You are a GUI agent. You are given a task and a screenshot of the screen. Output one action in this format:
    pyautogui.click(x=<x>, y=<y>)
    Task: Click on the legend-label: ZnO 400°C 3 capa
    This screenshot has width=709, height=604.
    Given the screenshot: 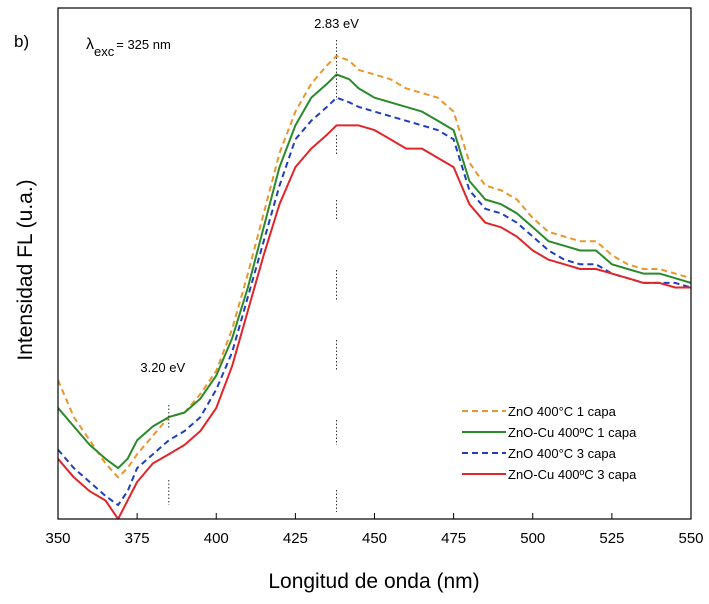 What is the action you would take?
    pyautogui.click(x=562, y=453)
    